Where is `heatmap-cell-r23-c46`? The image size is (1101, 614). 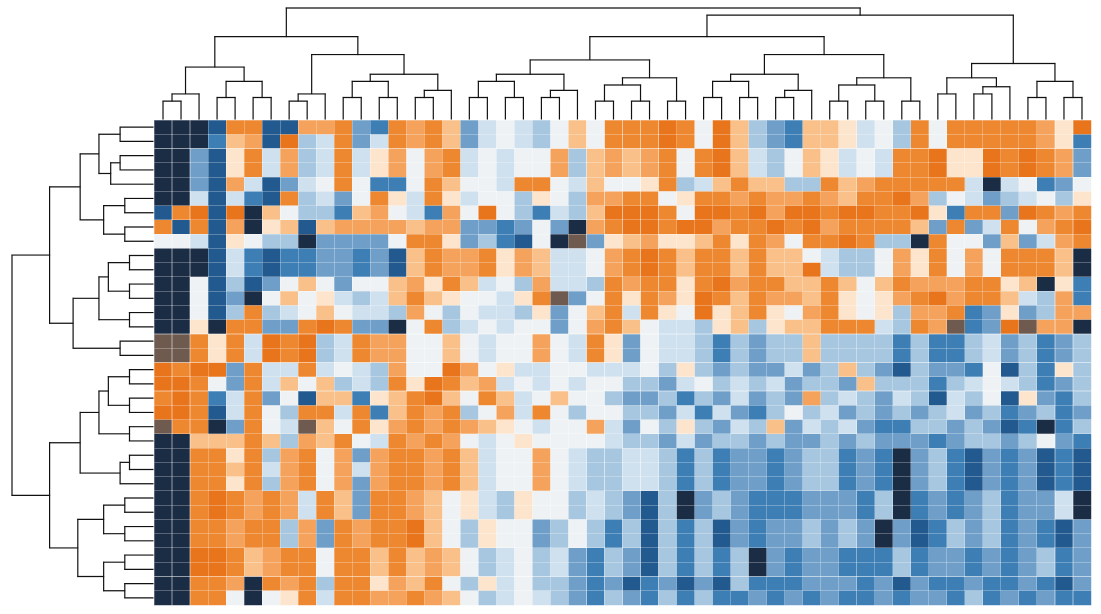
heatmap-cell-r23-c46 is located at coordinates (992, 455).